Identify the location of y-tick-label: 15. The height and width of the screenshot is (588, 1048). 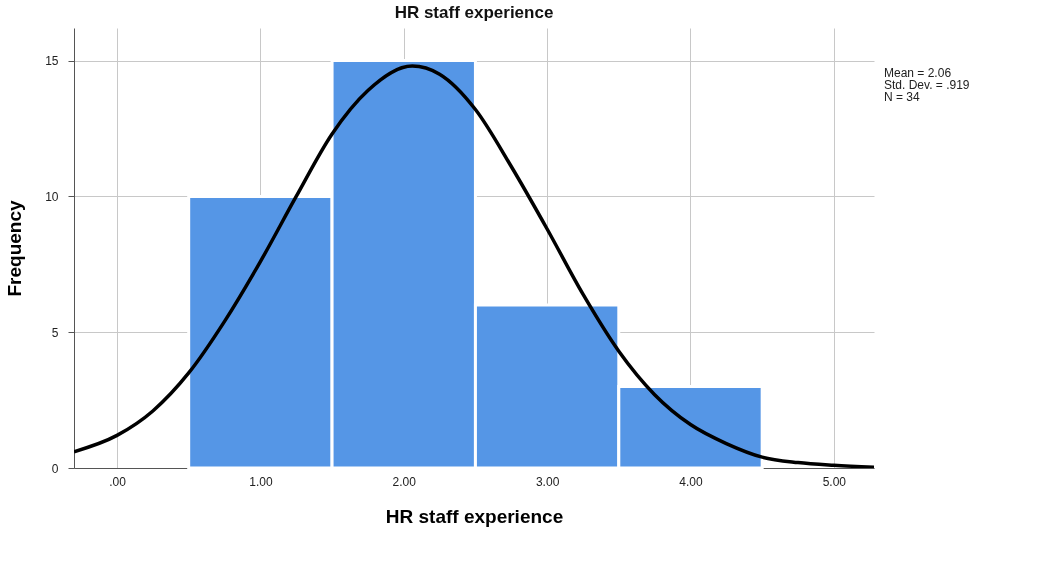
(52, 61).